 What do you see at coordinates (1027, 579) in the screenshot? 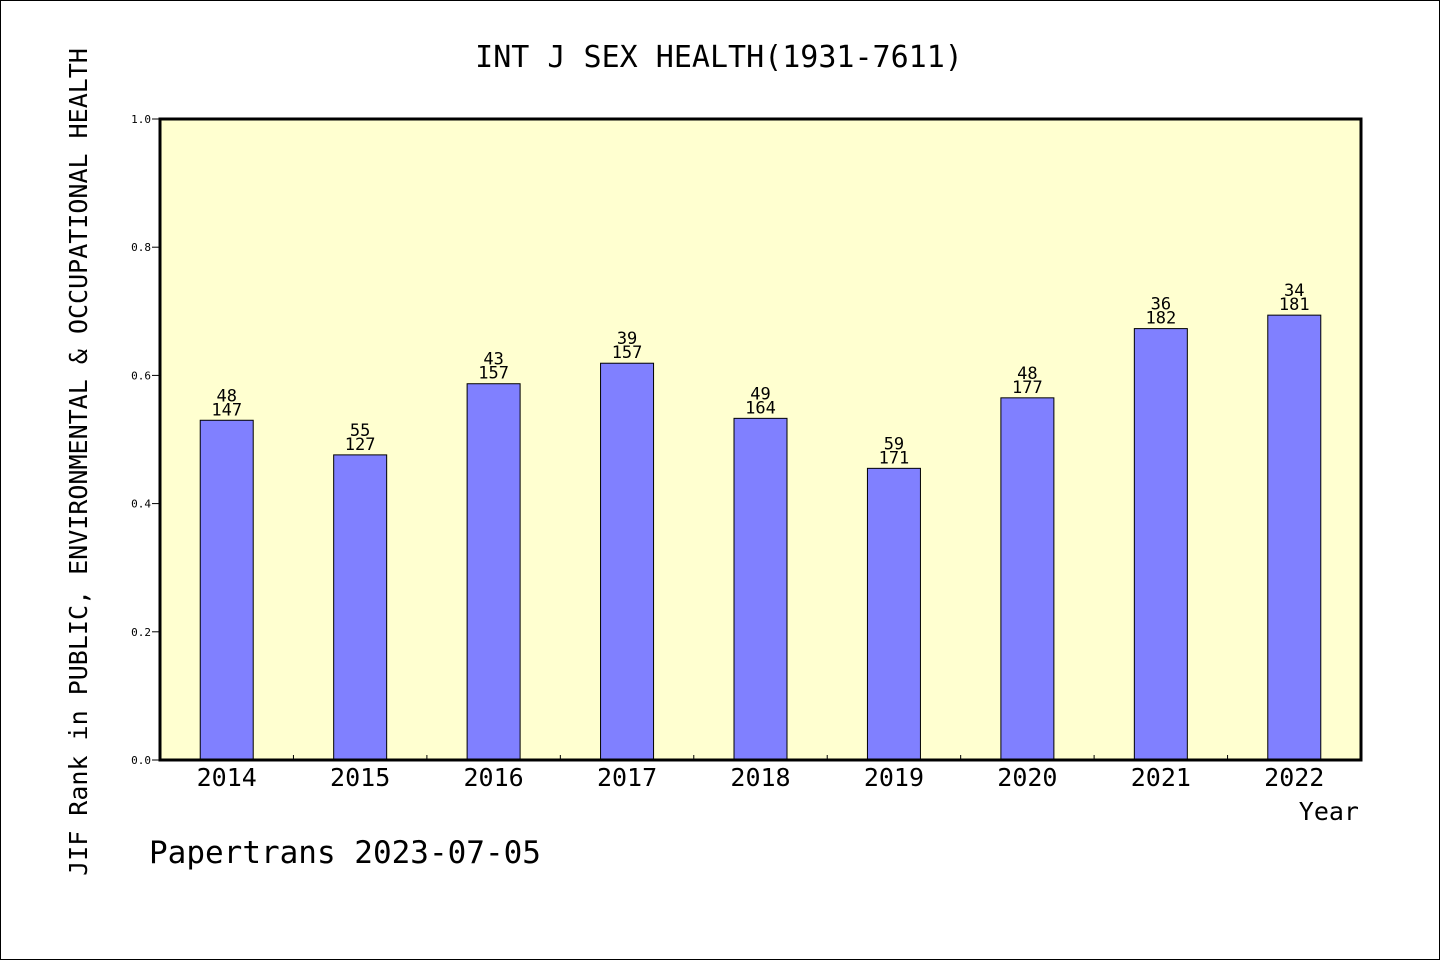
I see `bar-2020` at bounding box center [1027, 579].